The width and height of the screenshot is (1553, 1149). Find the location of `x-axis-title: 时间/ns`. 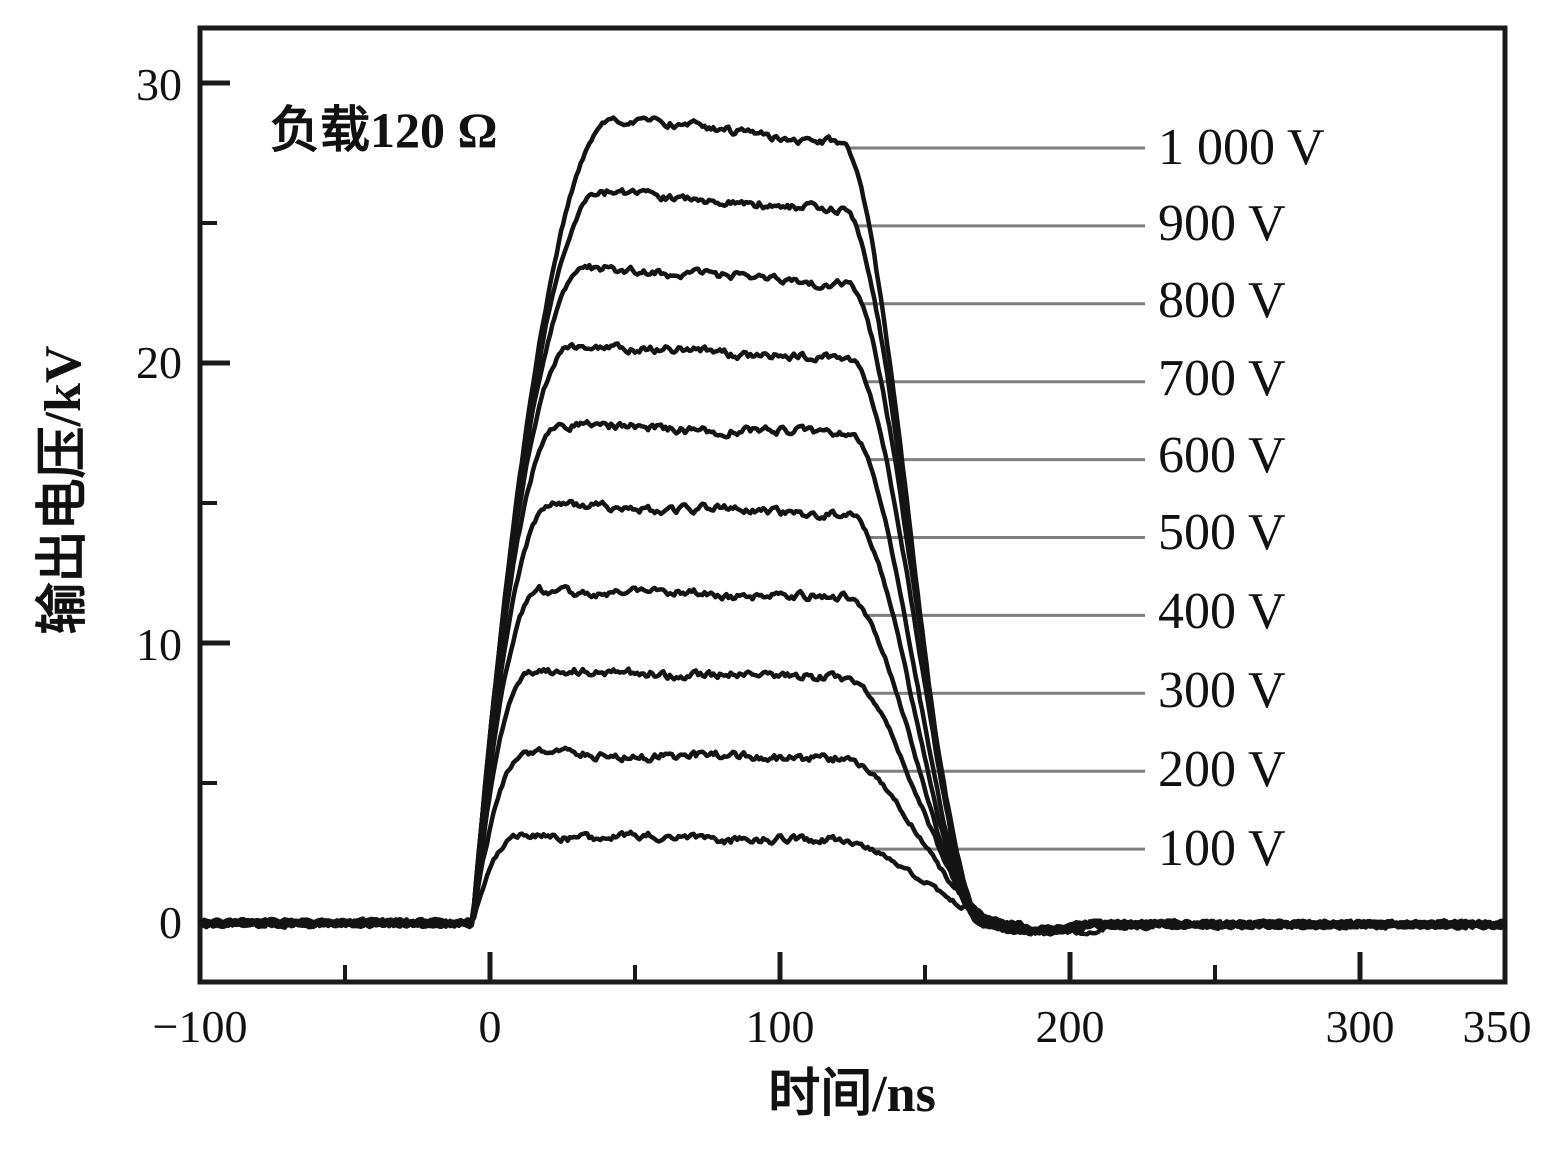

x-axis-title: 时间/ns is located at coordinates (852, 1094).